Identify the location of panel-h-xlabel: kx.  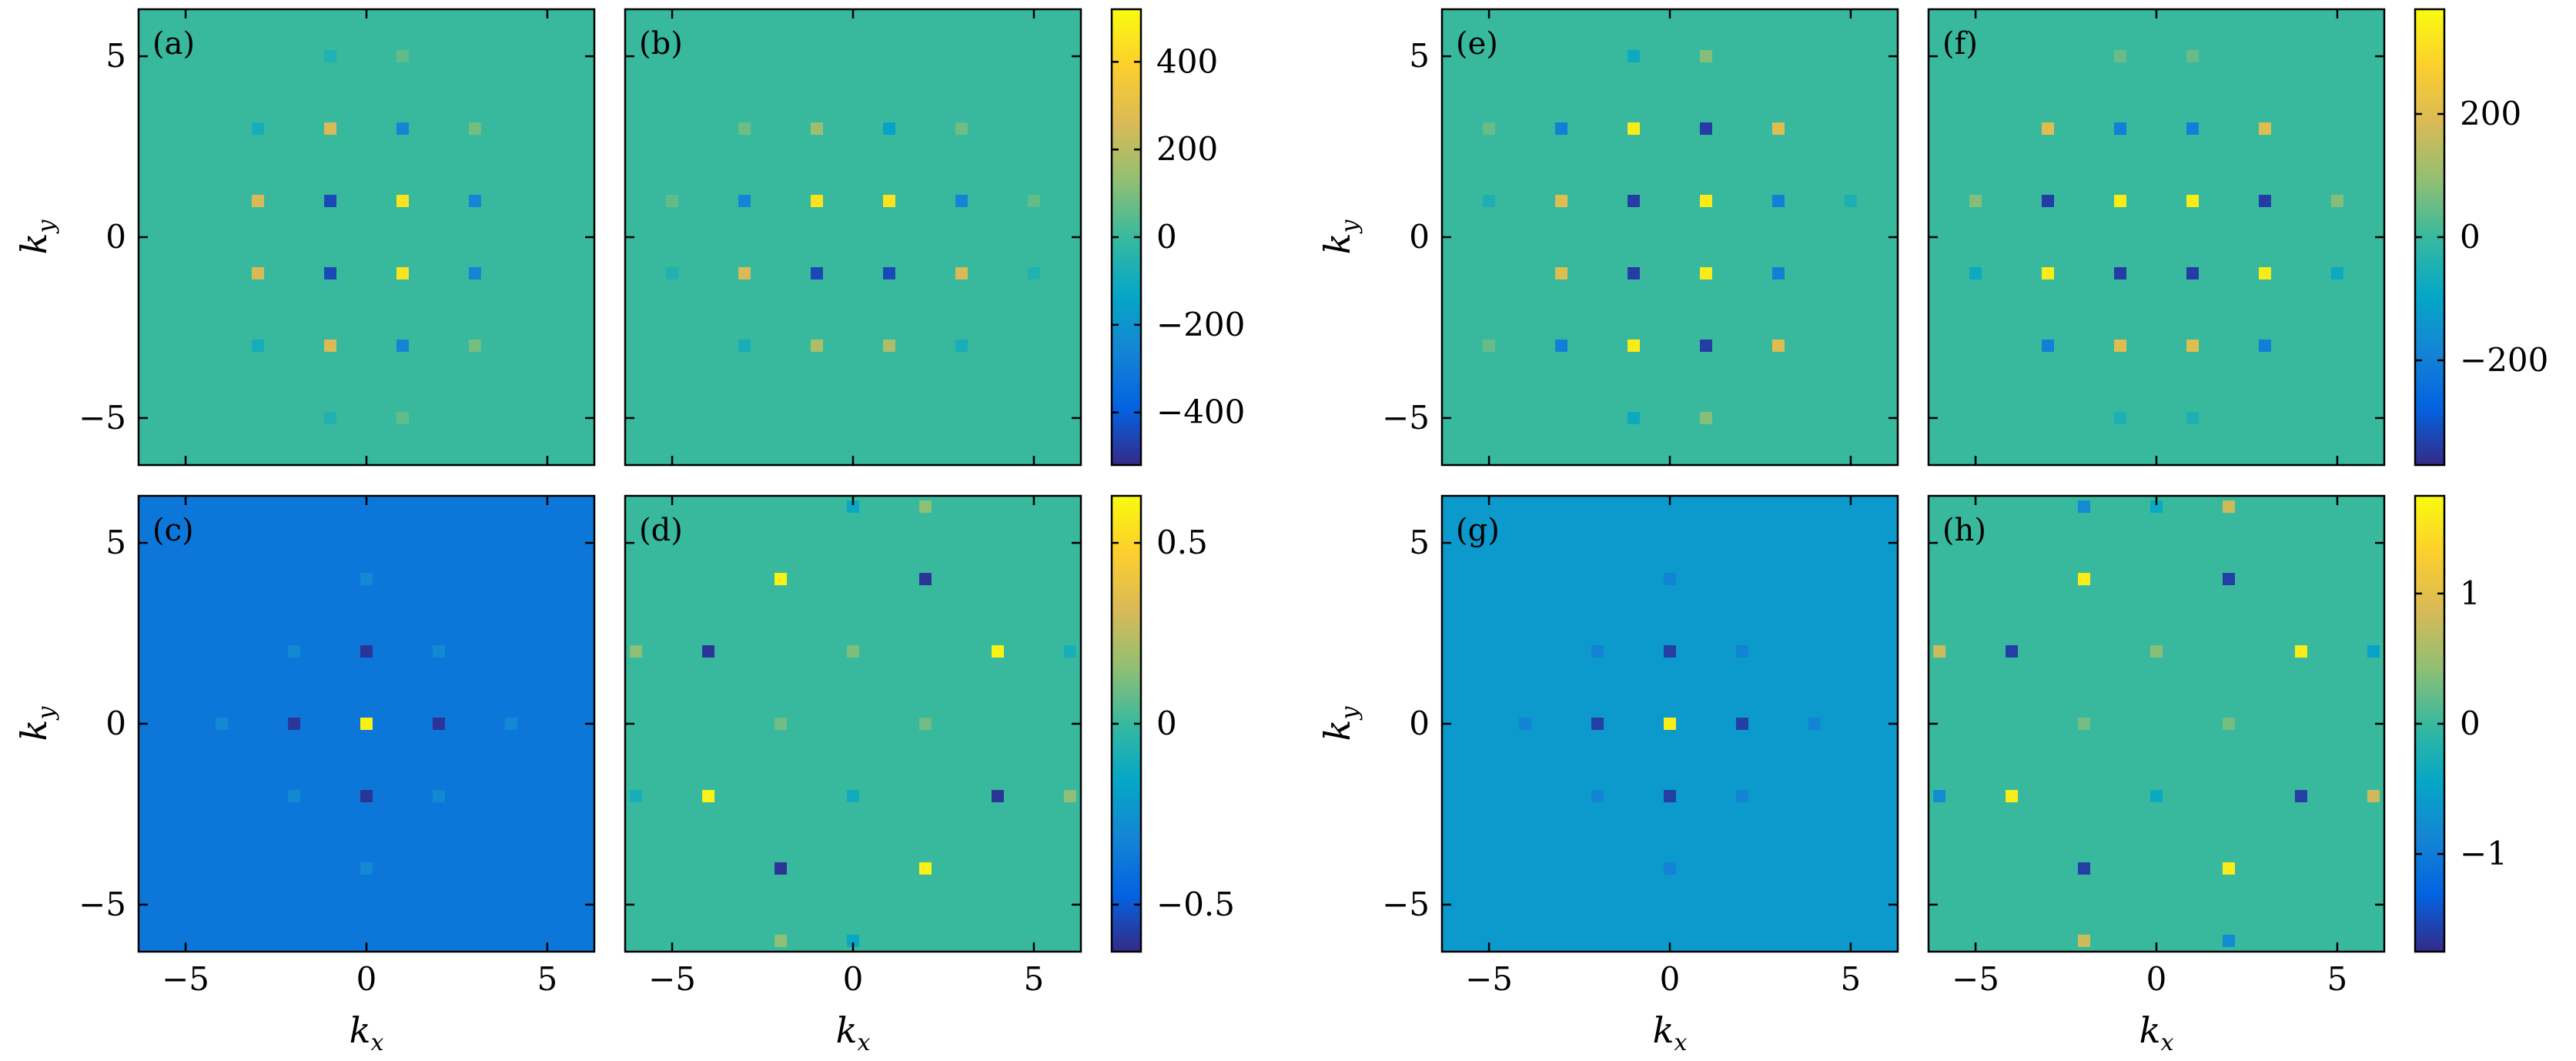
(2157, 1032).